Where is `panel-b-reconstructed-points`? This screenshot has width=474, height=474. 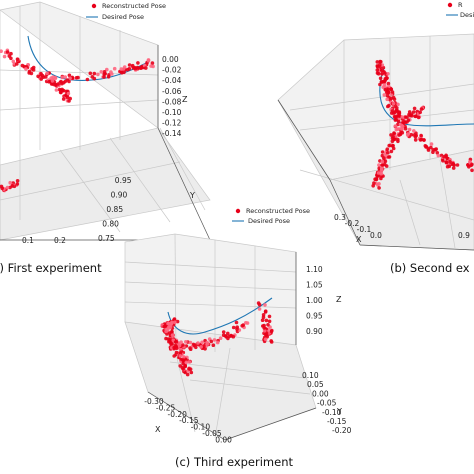
panel-b-reconstructed-points is located at coordinates (422, 124).